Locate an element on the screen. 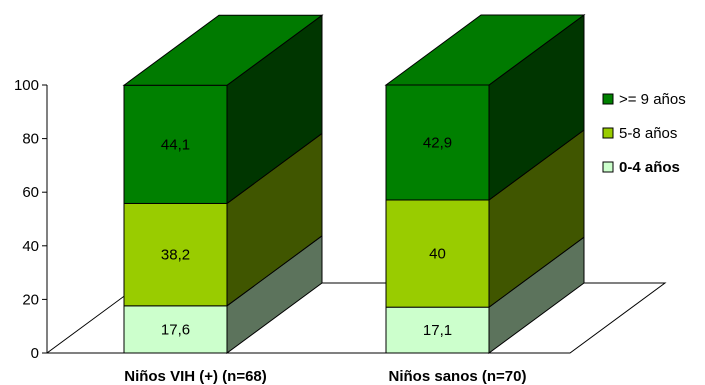 This screenshot has width=705, height=385. legend-label: 0-4 años is located at coordinates (649, 167).